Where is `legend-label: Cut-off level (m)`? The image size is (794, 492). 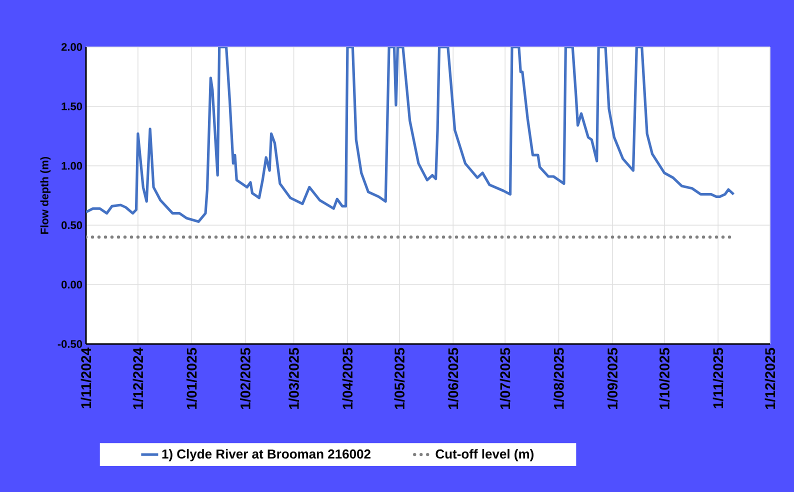
legend-label: Cut-off level (m) is located at coordinates (485, 455).